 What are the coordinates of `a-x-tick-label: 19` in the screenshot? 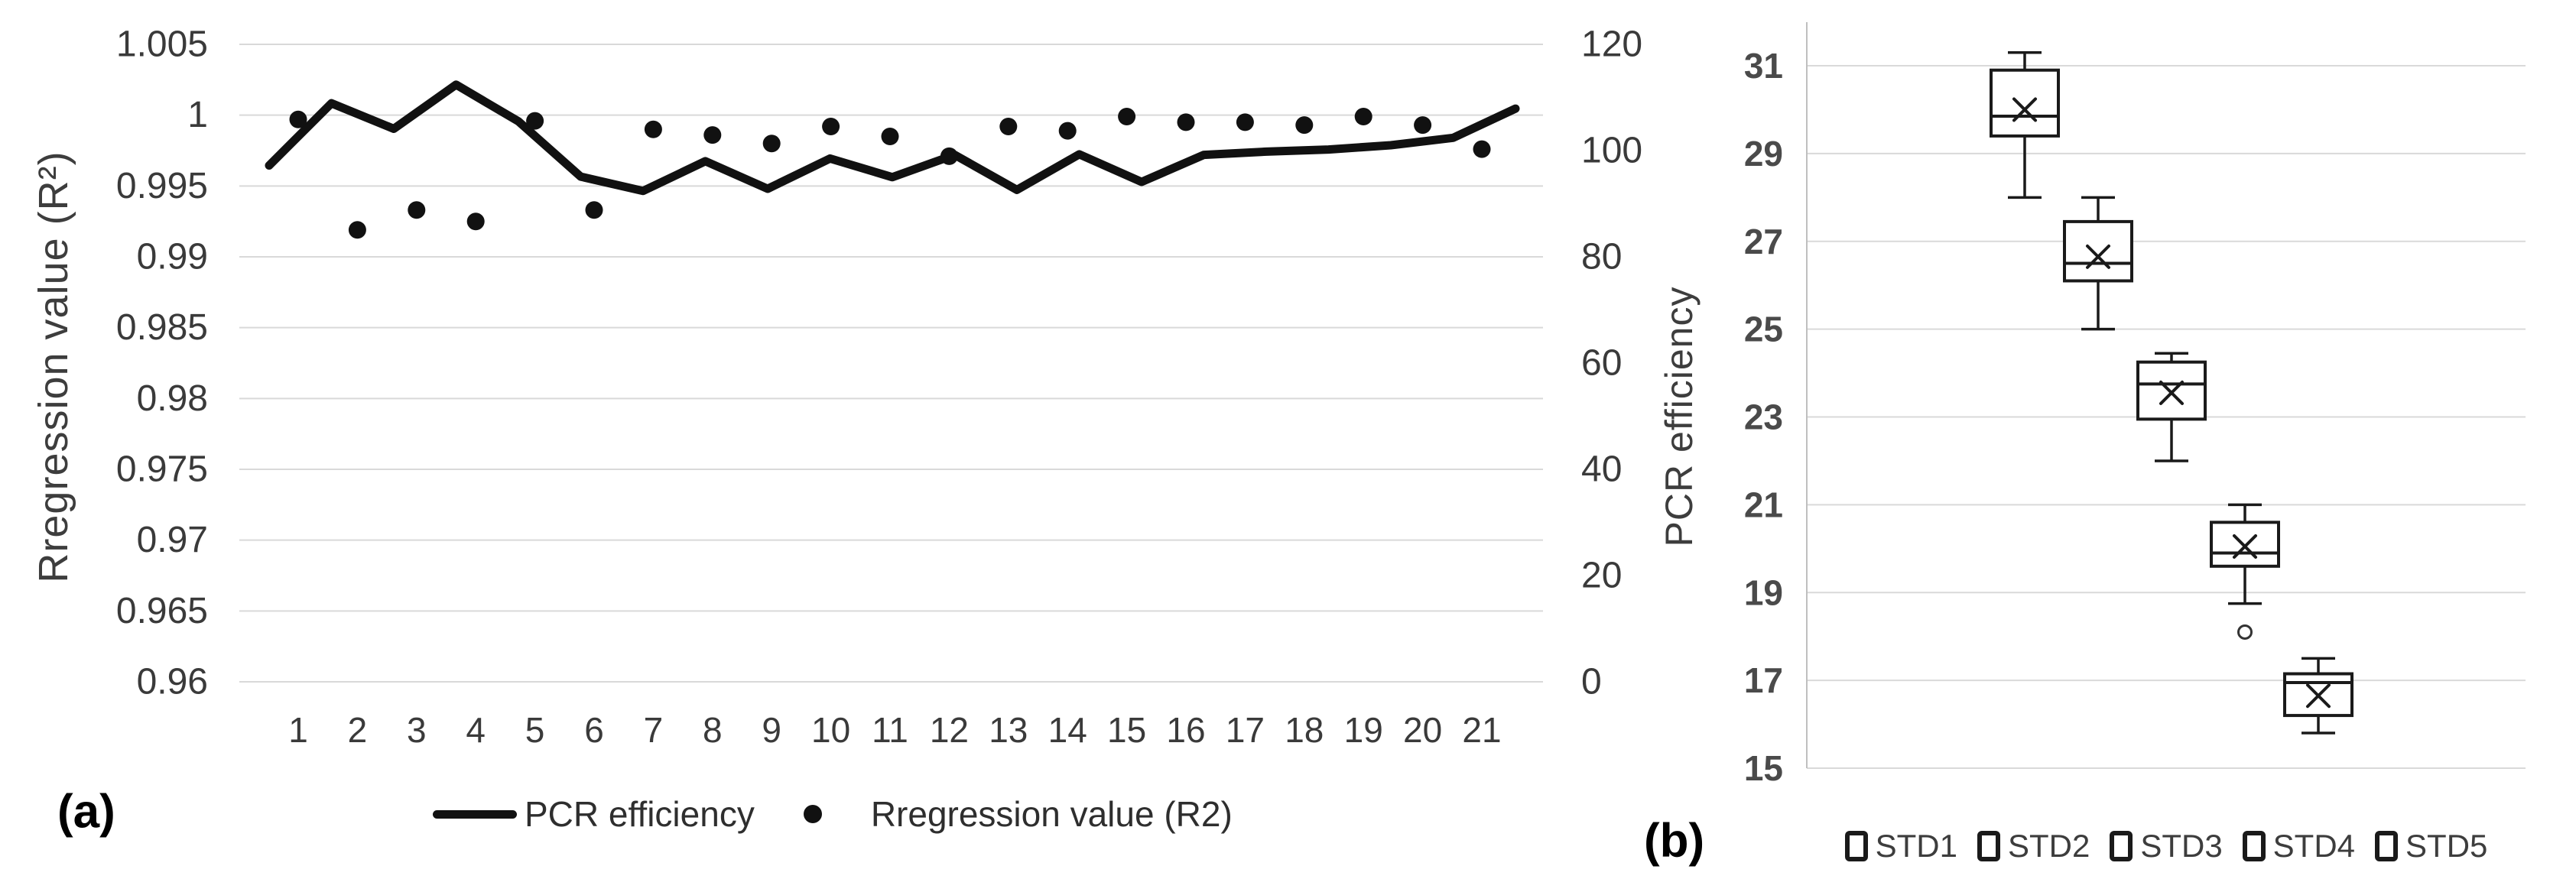 It's located at (1363, 730).